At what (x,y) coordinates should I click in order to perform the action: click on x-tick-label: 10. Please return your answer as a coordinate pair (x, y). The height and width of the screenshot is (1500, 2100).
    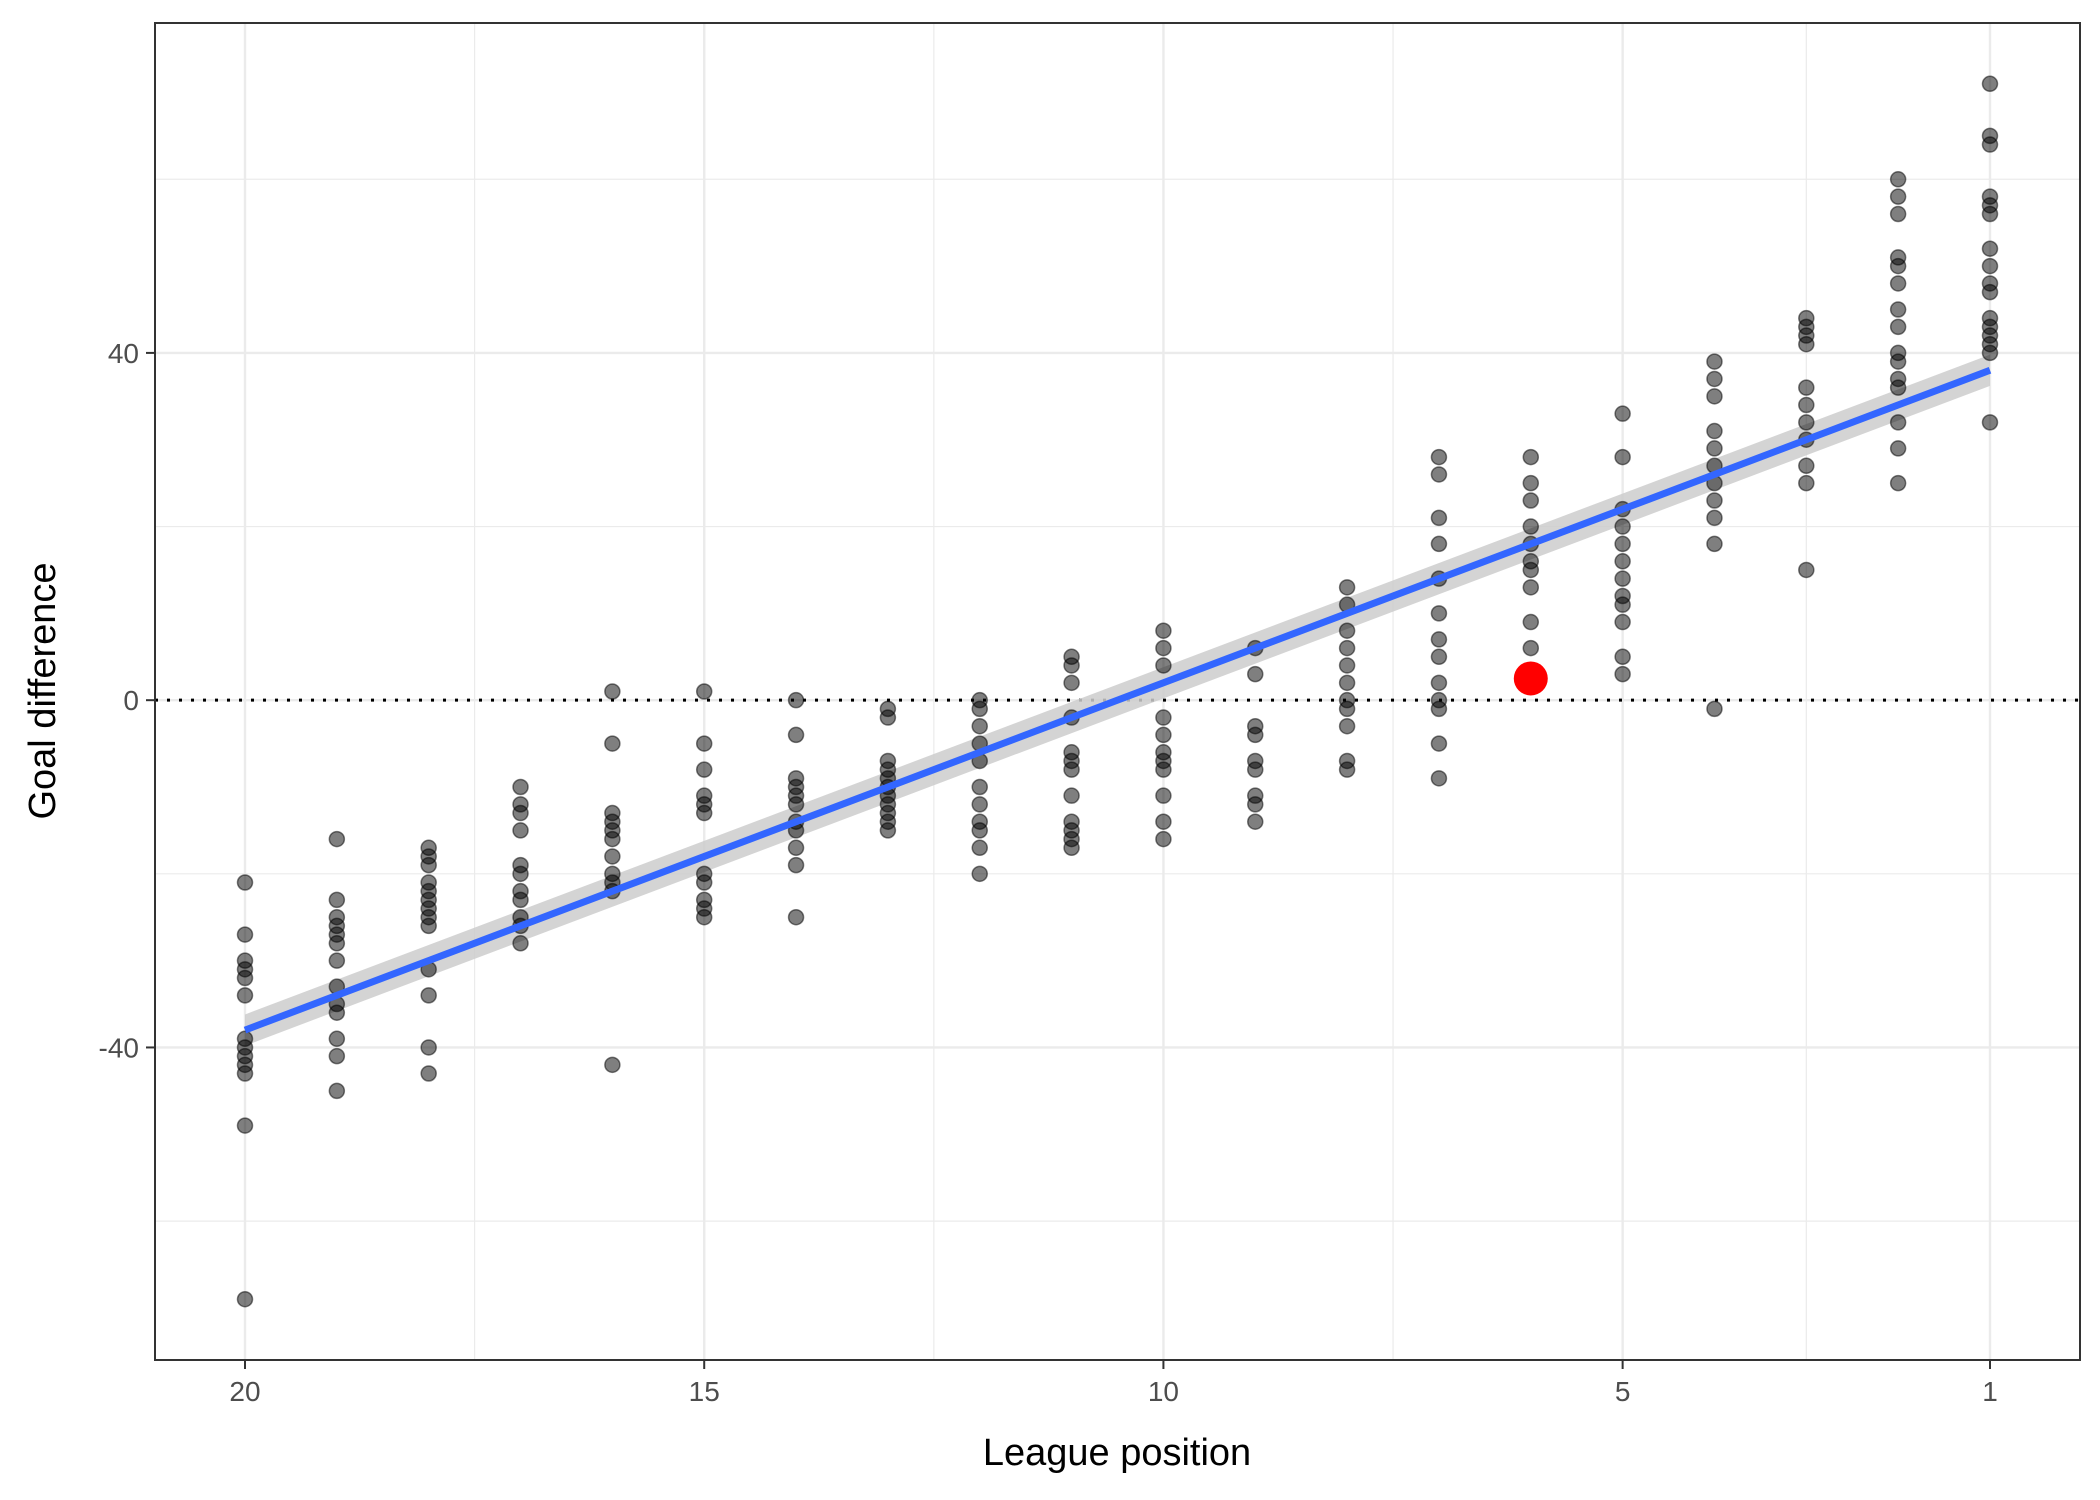
    Looking at the image, I should click on (1163, 1391).